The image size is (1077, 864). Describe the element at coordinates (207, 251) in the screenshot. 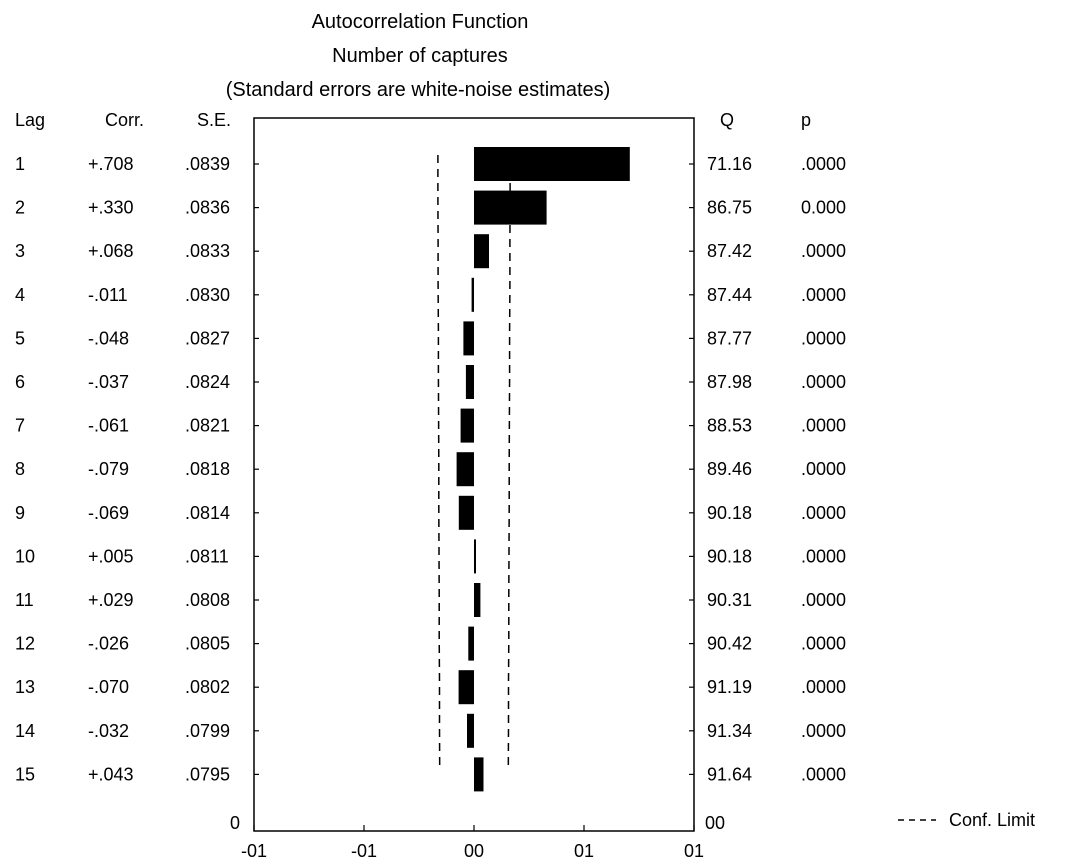

I see `se-cell: .0833` at that location.